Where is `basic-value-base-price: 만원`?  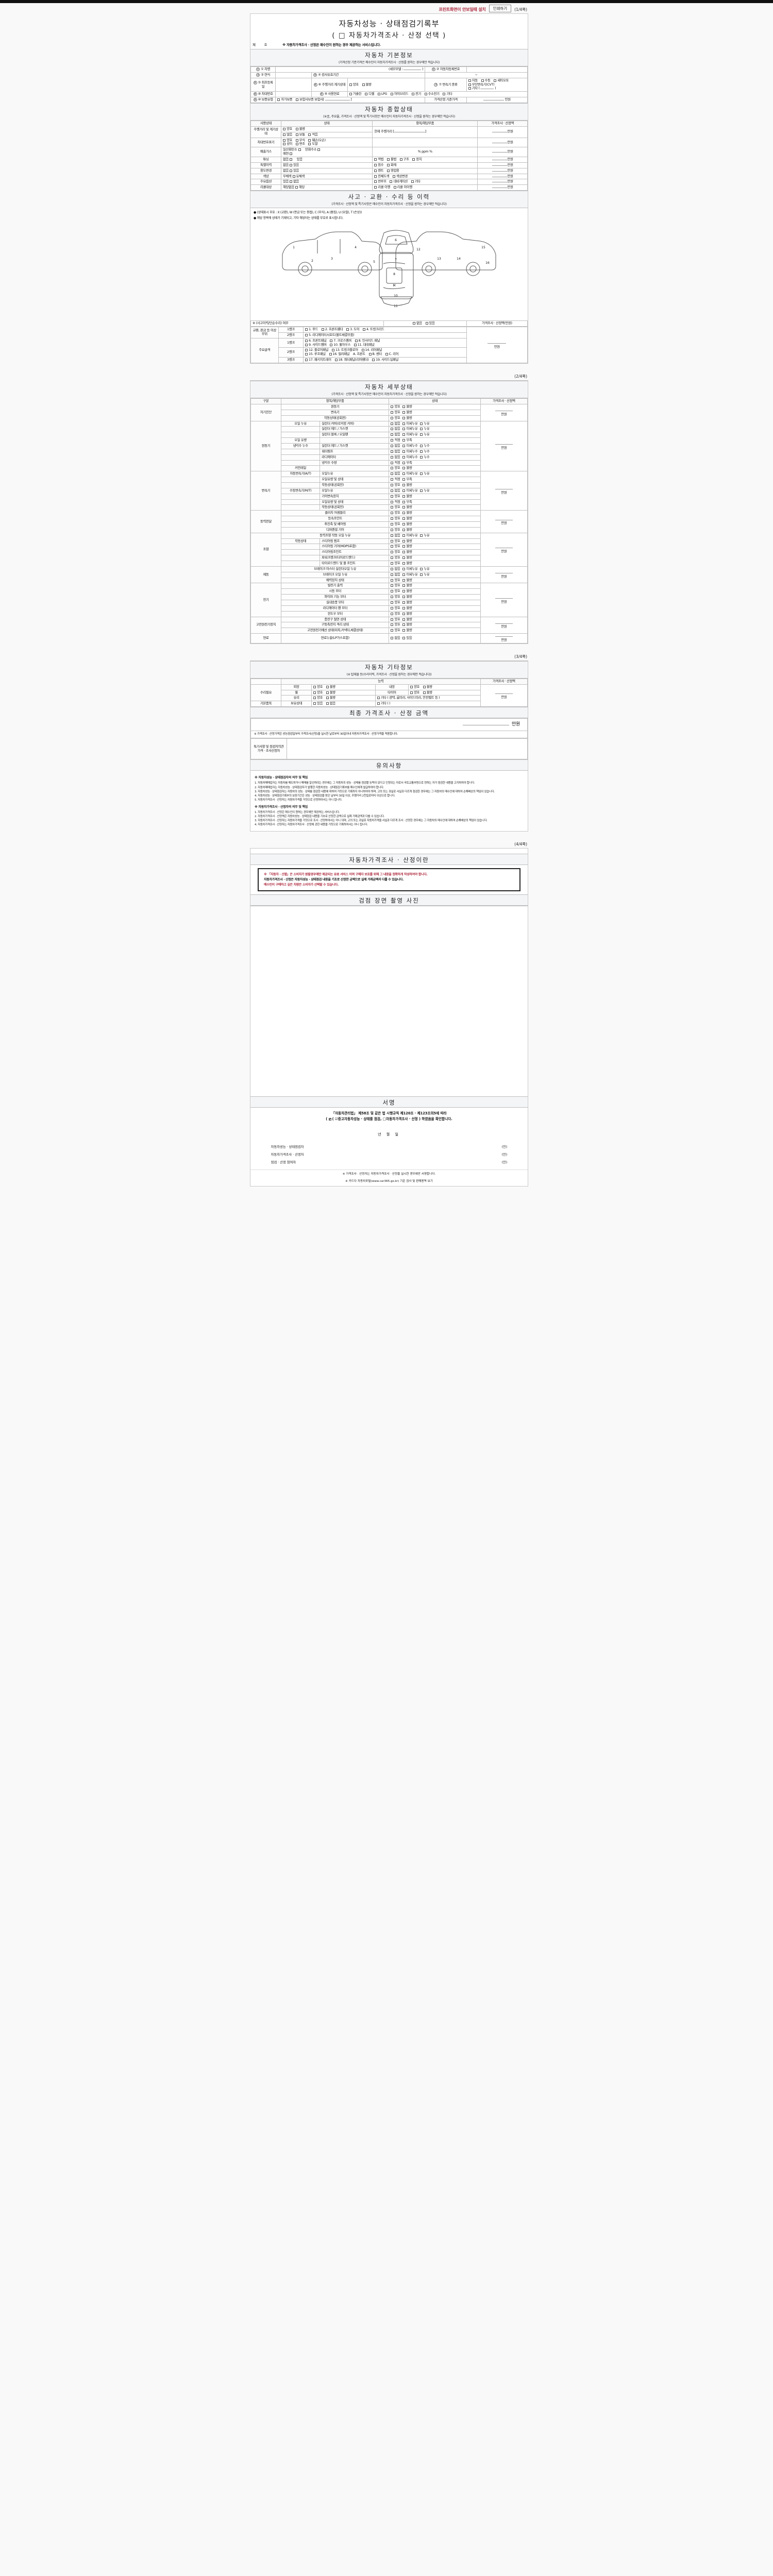 basic-value-base-price: 만원 is located at coordinates (497, 100).